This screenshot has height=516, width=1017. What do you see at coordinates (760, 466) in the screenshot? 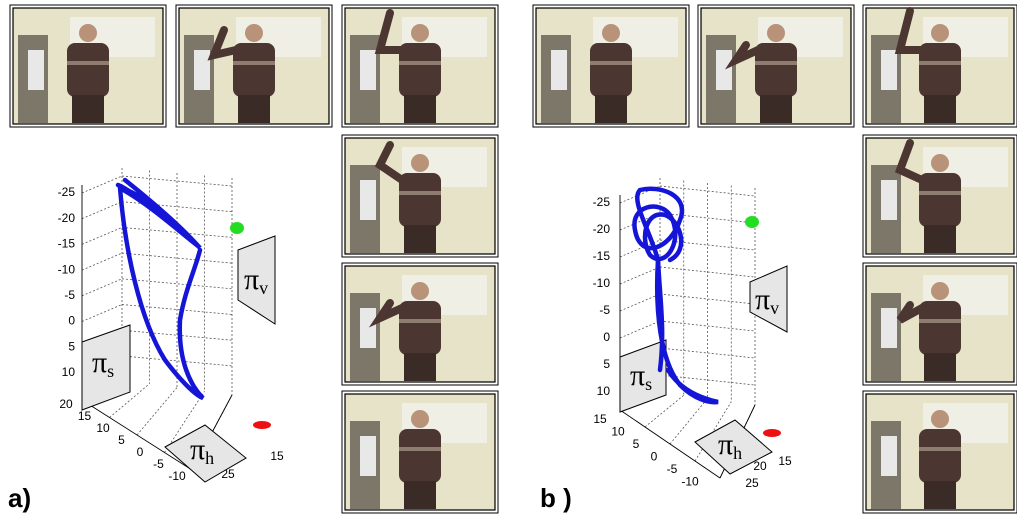
I see `side-tick-label: 20` at bounding box center [760, 466].